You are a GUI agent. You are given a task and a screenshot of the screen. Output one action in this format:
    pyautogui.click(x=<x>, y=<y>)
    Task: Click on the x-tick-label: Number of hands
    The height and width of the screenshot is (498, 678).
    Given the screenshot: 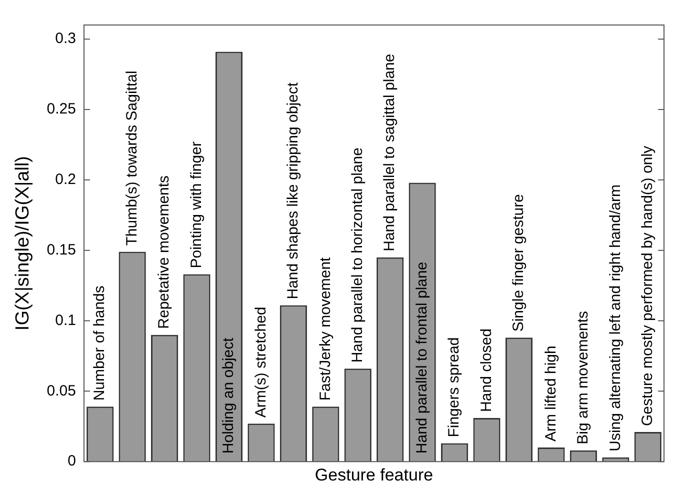 What is the action you would take?
    pyautogui.click(x=99, y=343)
    